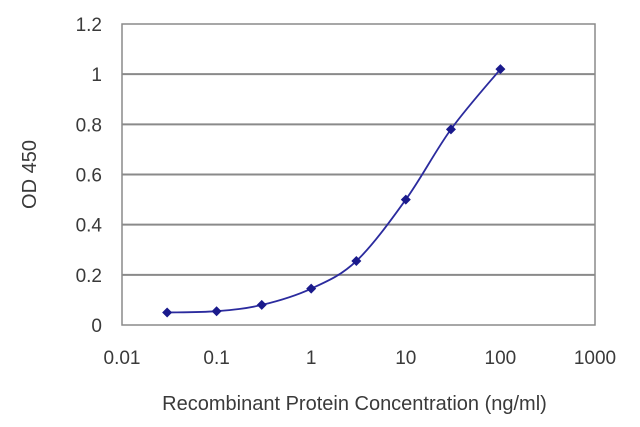 The image size is (640, 427). Describe the element at coordinates (595, 358) in the screenshot. I see `x-tick-label: 1000` at that location.